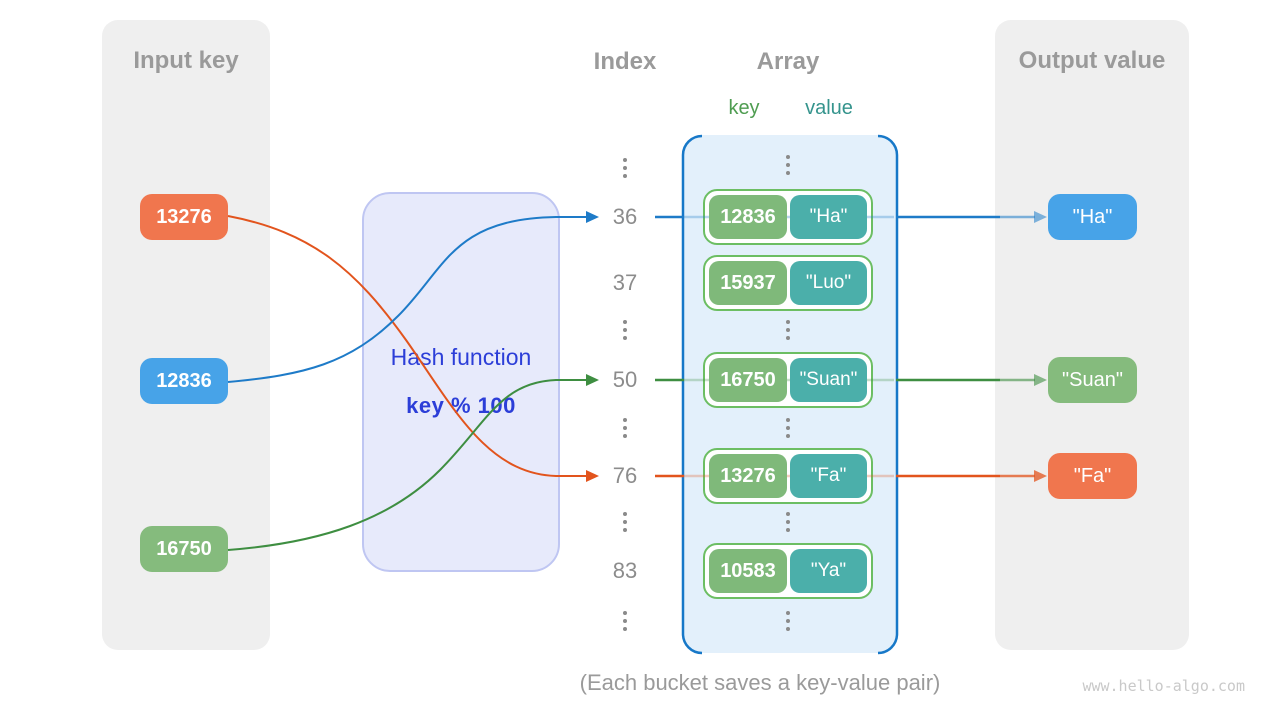 Image resolution: width=1280 pixels, height=720 pixels. I want to click on bucket-value: "Ha", so click(828, 217).